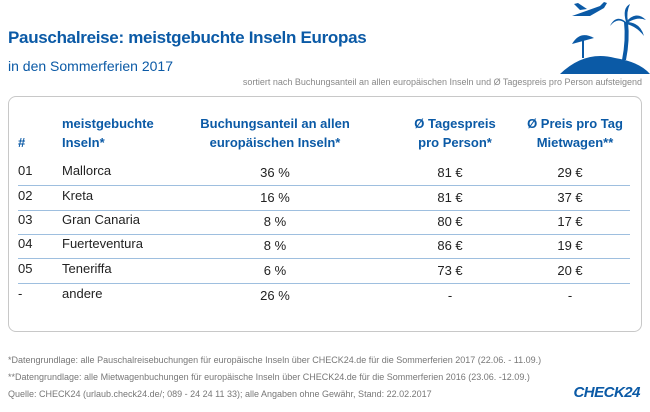 The image size is (650, 412). Describe the element at coordinates (455, 142) in the screenshot. I see `column-header: pro Person*` at that location.